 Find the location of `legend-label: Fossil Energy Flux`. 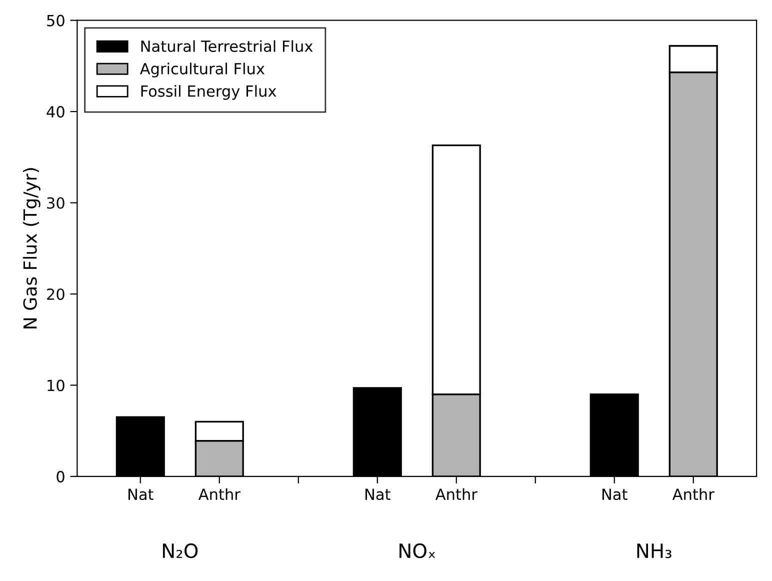

legend-label: Fossil Energy Flux is located at coordinates (208, 92).